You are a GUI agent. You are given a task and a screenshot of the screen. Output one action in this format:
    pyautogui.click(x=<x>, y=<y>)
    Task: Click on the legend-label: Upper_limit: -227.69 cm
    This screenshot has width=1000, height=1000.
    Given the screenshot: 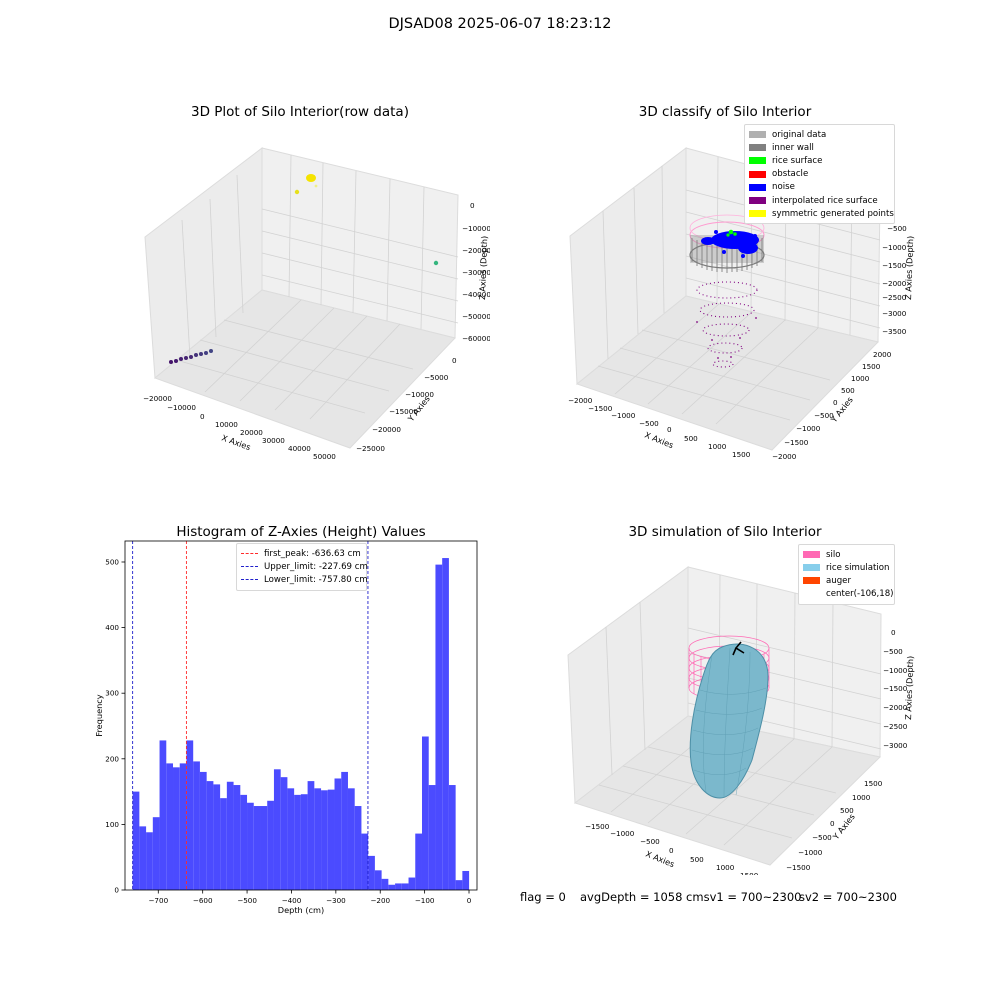 What is the action you would take?
    pyautogui.click(x=316, y=566)
    